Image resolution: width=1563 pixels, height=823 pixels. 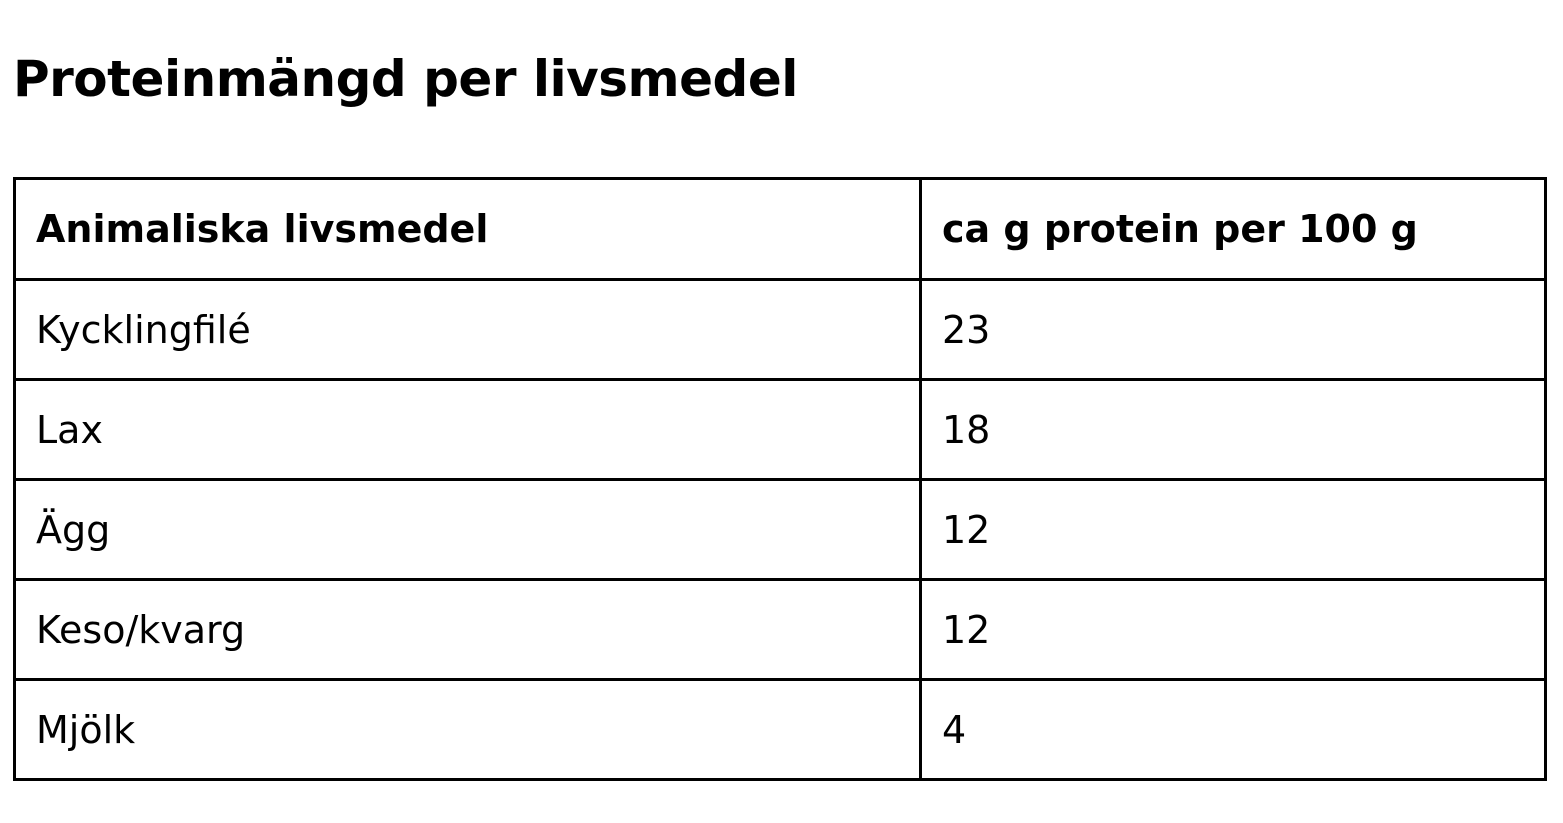 I want to click on table-row: Keso/kvarg 12, so click(x=780, y=629).